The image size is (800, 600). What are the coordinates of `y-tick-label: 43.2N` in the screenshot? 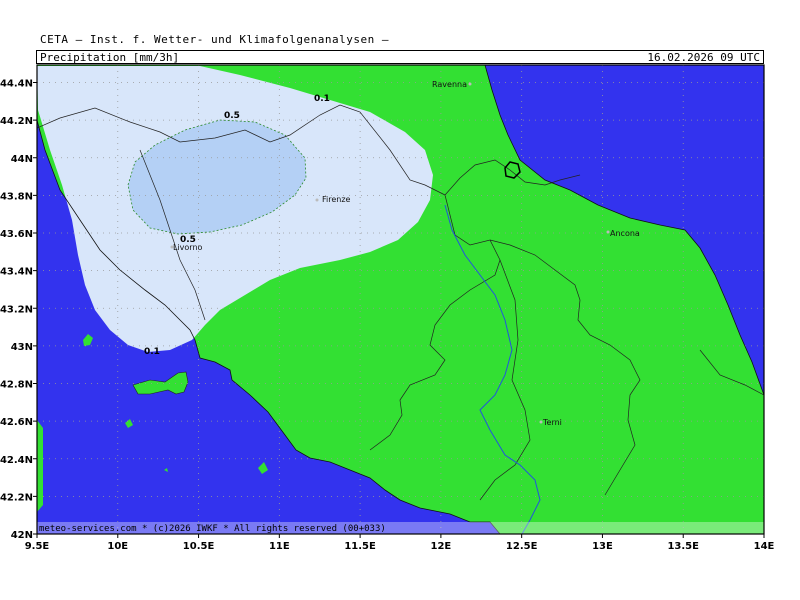 It's located at (16, 309).